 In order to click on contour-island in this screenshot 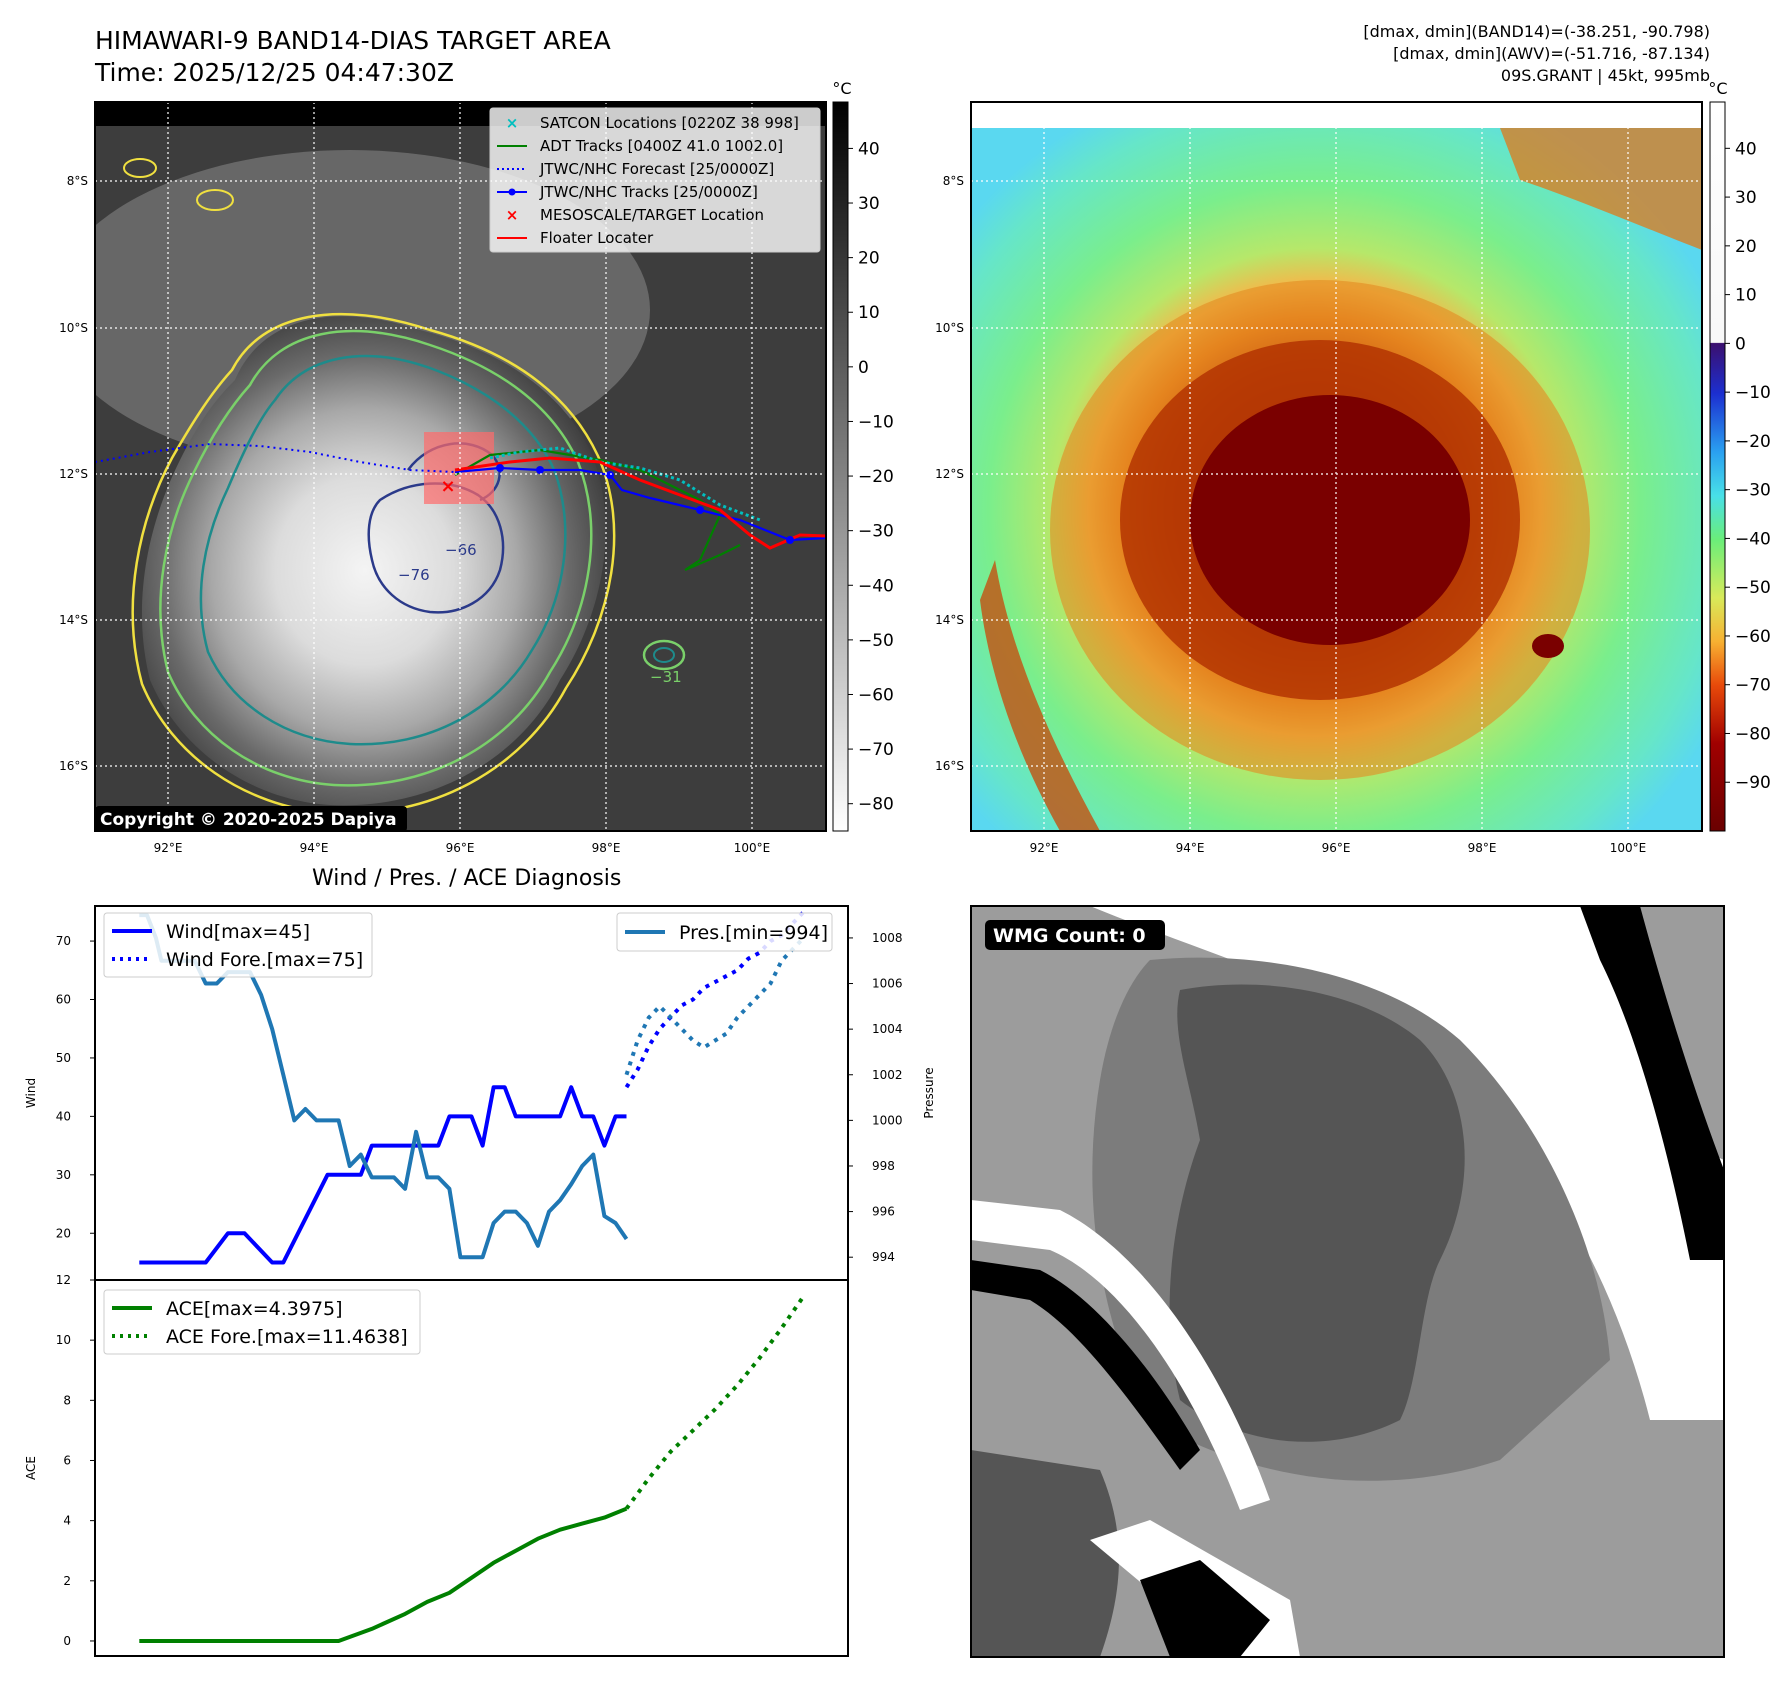, I will do `click(140, 168)`.